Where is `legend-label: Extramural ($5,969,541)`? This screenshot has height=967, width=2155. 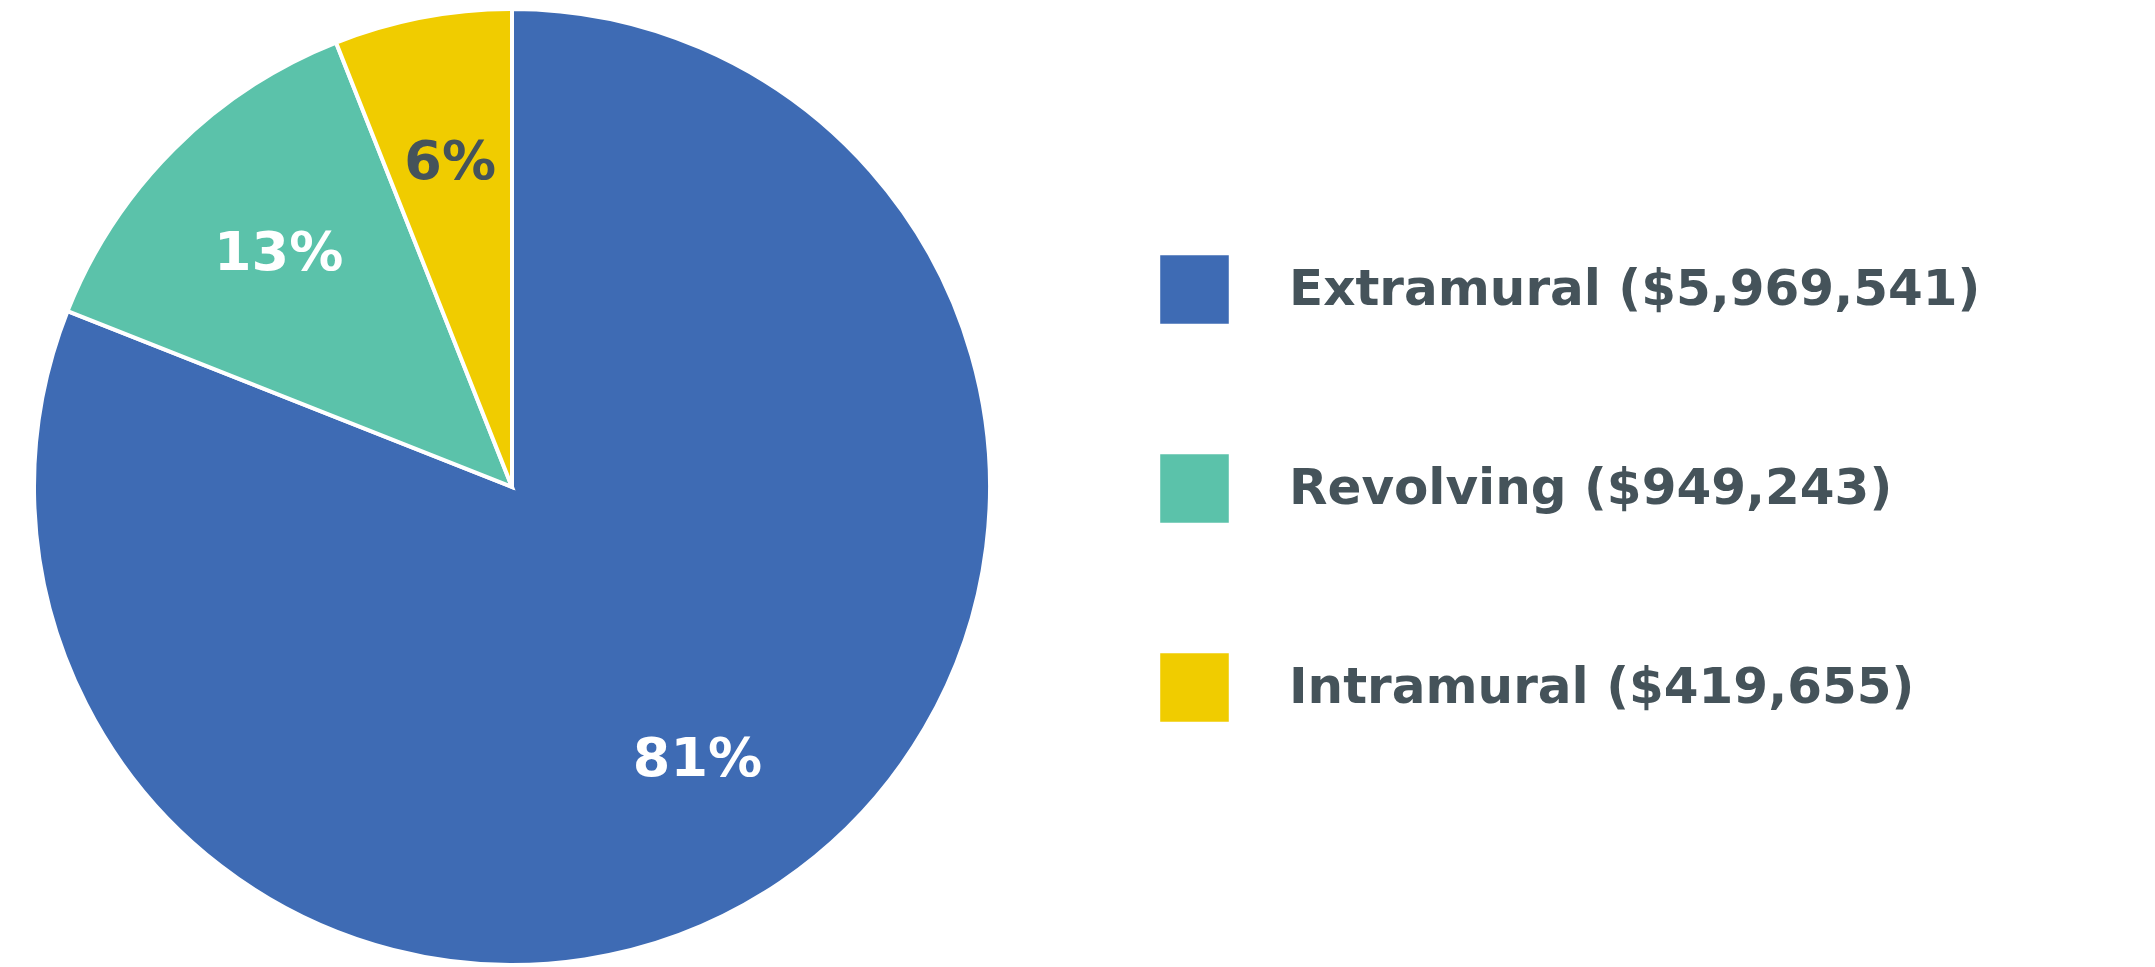
legend-label: Extramural ($5,969,541) is located at coordinates (1635, 287).